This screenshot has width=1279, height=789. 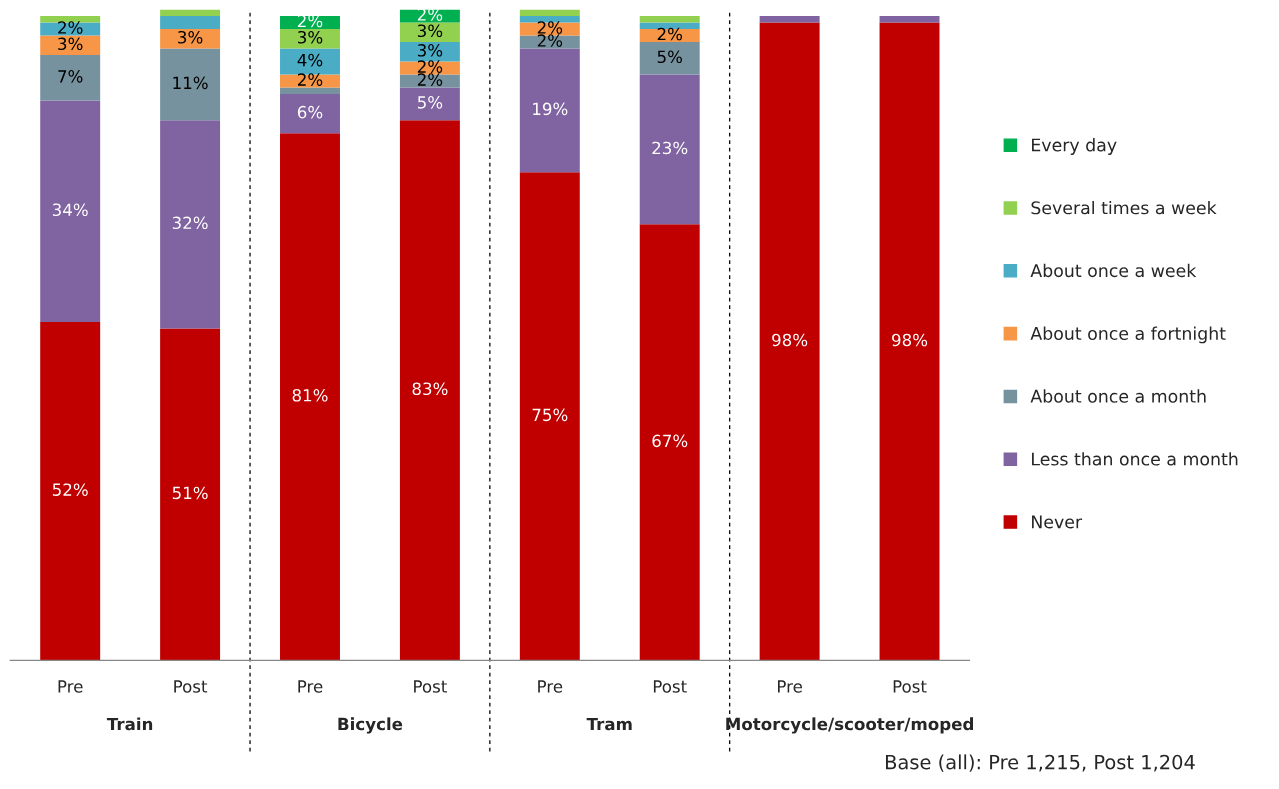 What do you see at coordinates (1113, 270) in the screenshot?
I see `legend-label: About once a week` at bounding box center [1113, 270].